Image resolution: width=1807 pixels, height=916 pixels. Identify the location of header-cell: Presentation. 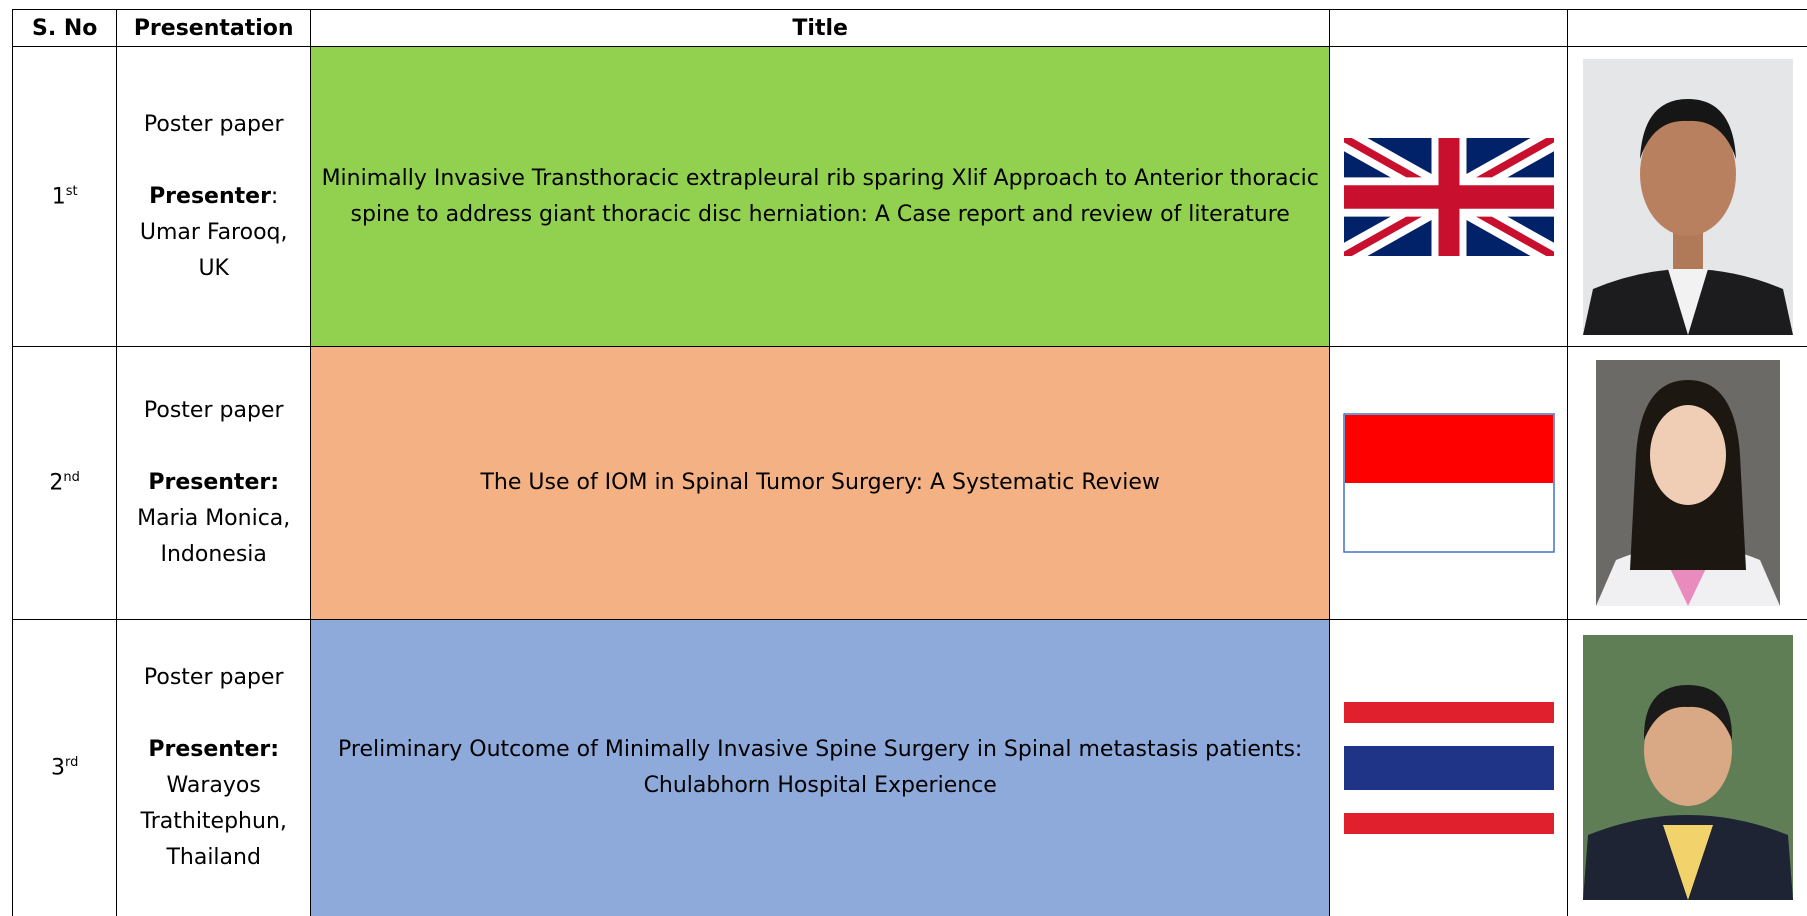
(214, 28).